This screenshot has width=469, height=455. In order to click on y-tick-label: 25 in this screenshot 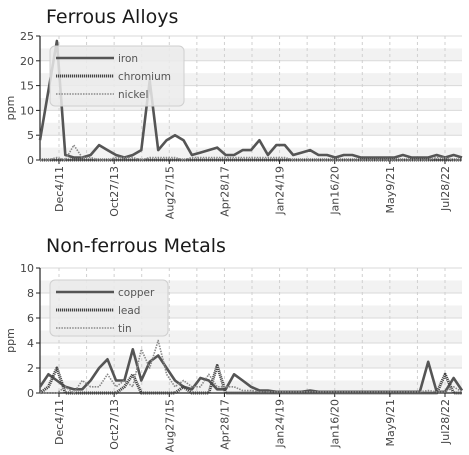, I will do `click(27, 36)`.